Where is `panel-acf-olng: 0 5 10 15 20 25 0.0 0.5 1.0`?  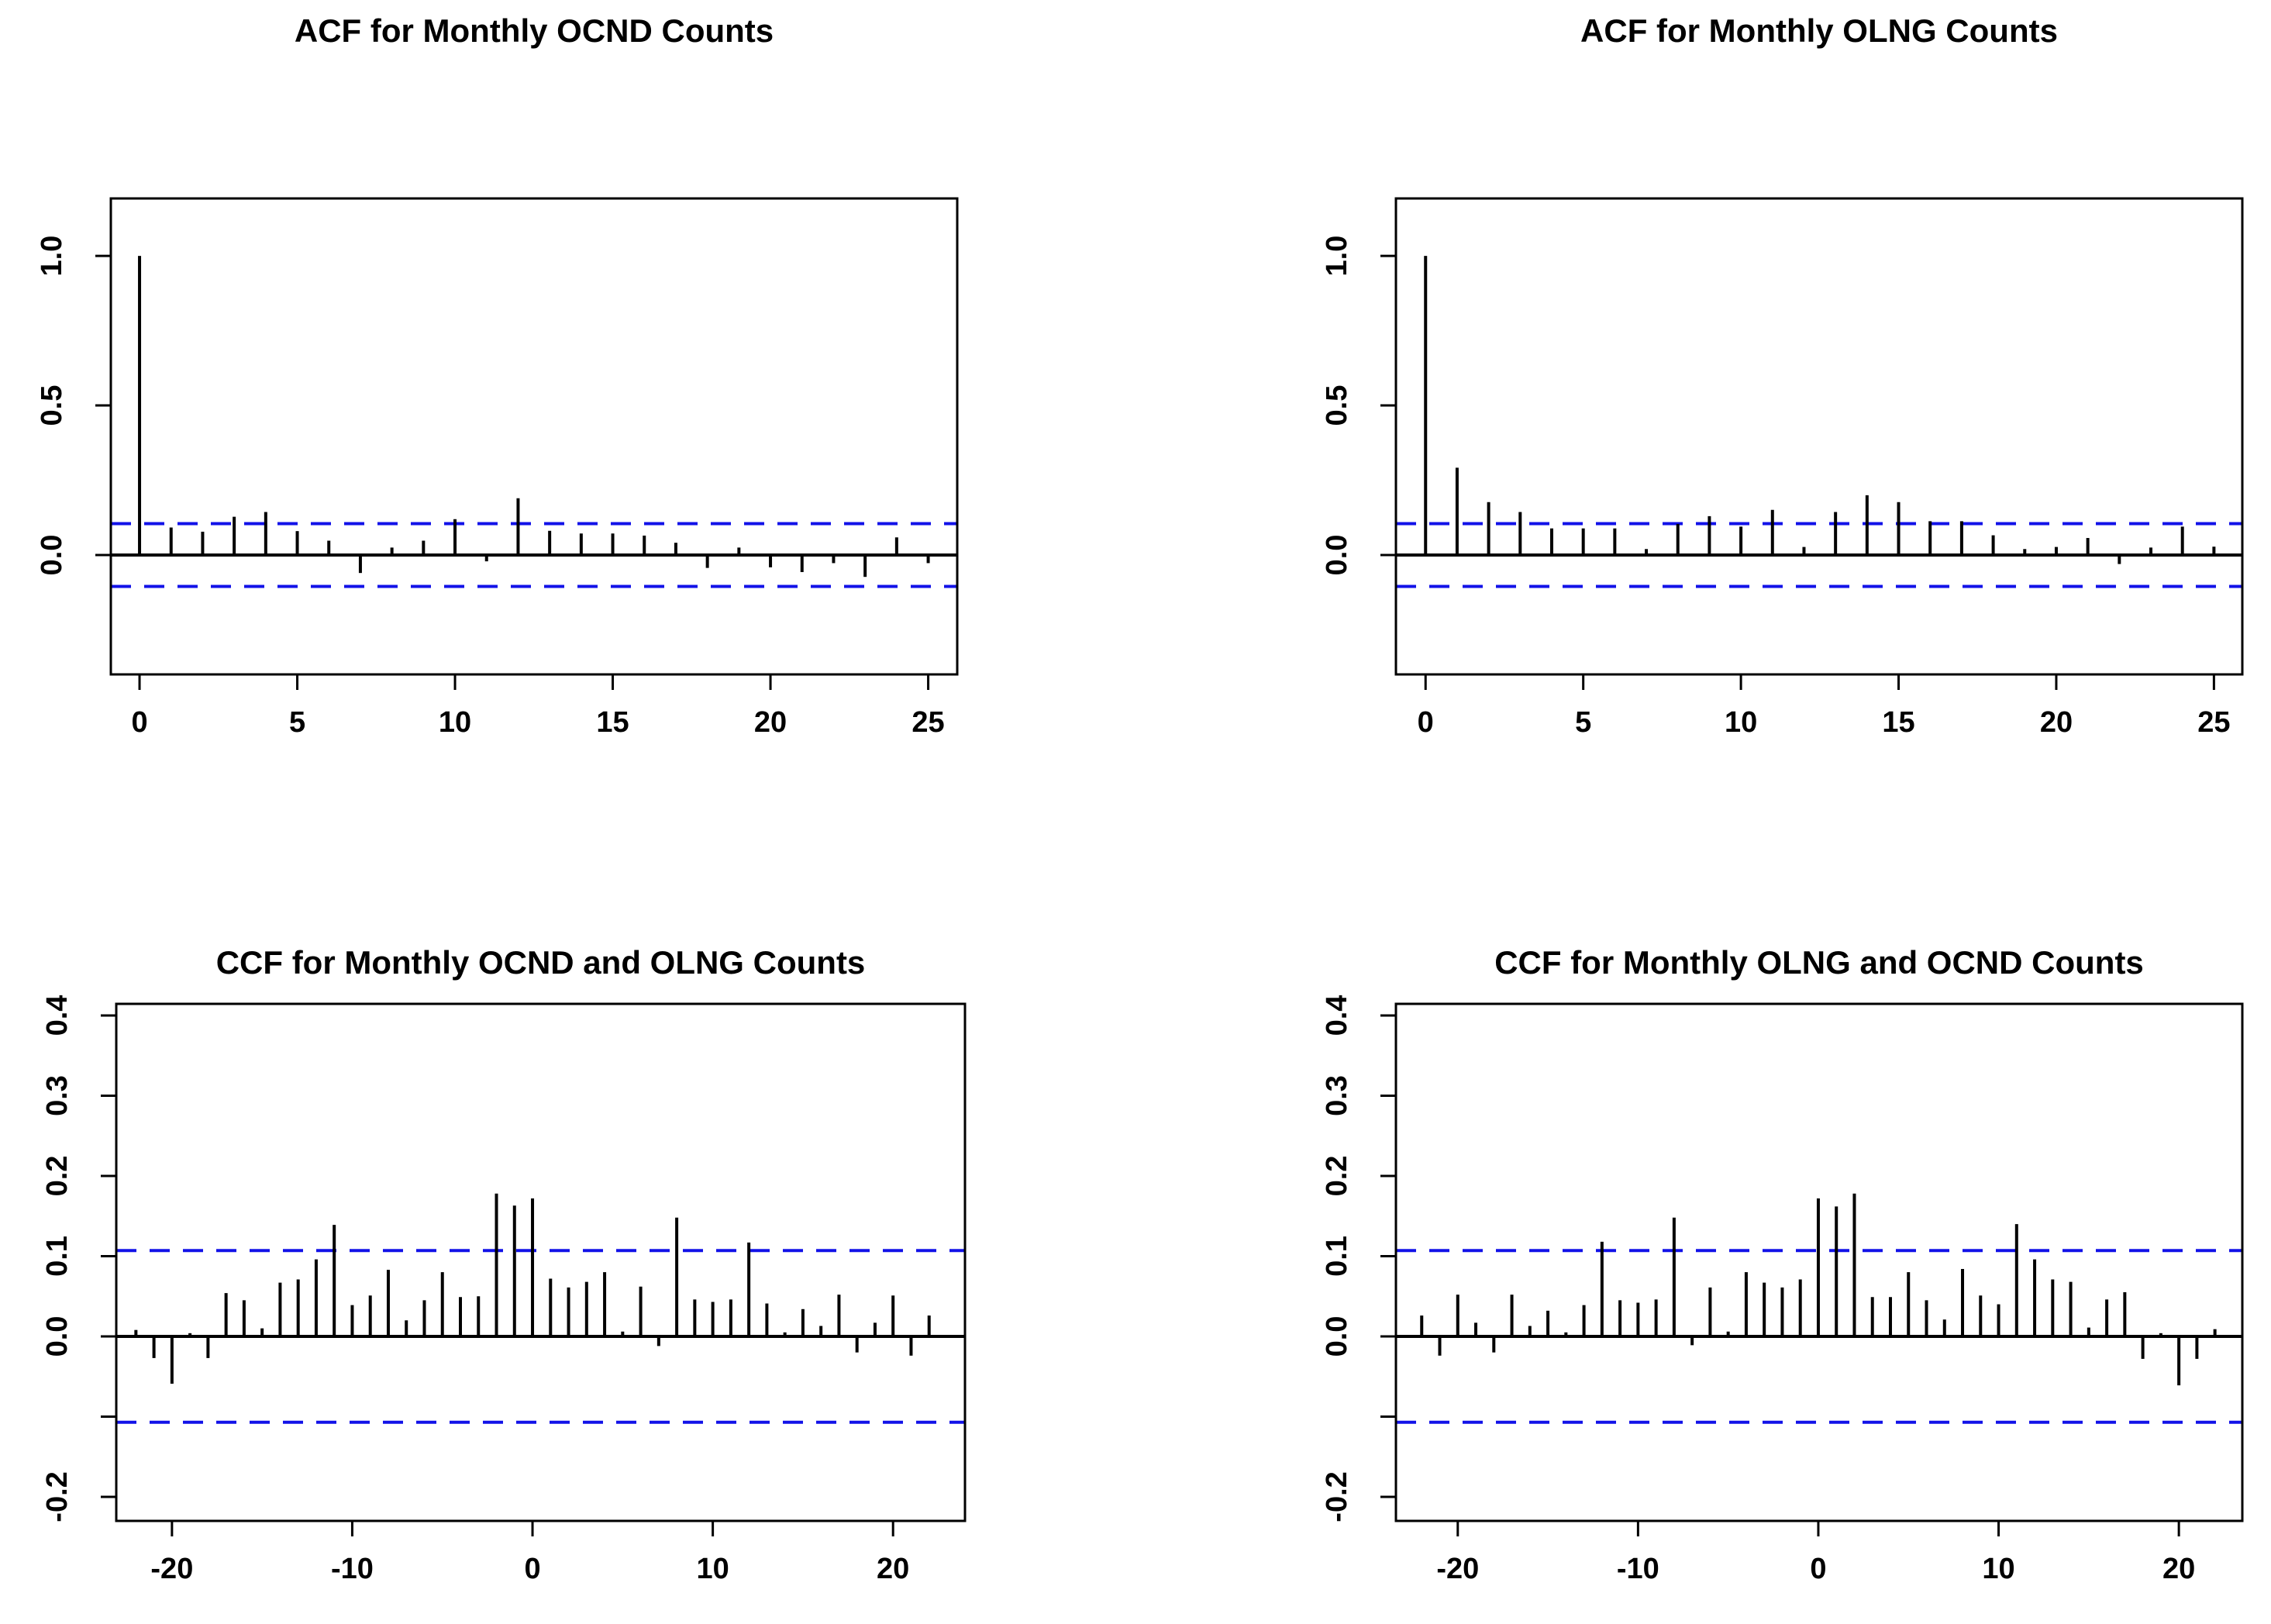
panel-acf-olng: 0 5 10 15 20 25 0.0 0.5 1.0 is located at coordinates (1782, 468).